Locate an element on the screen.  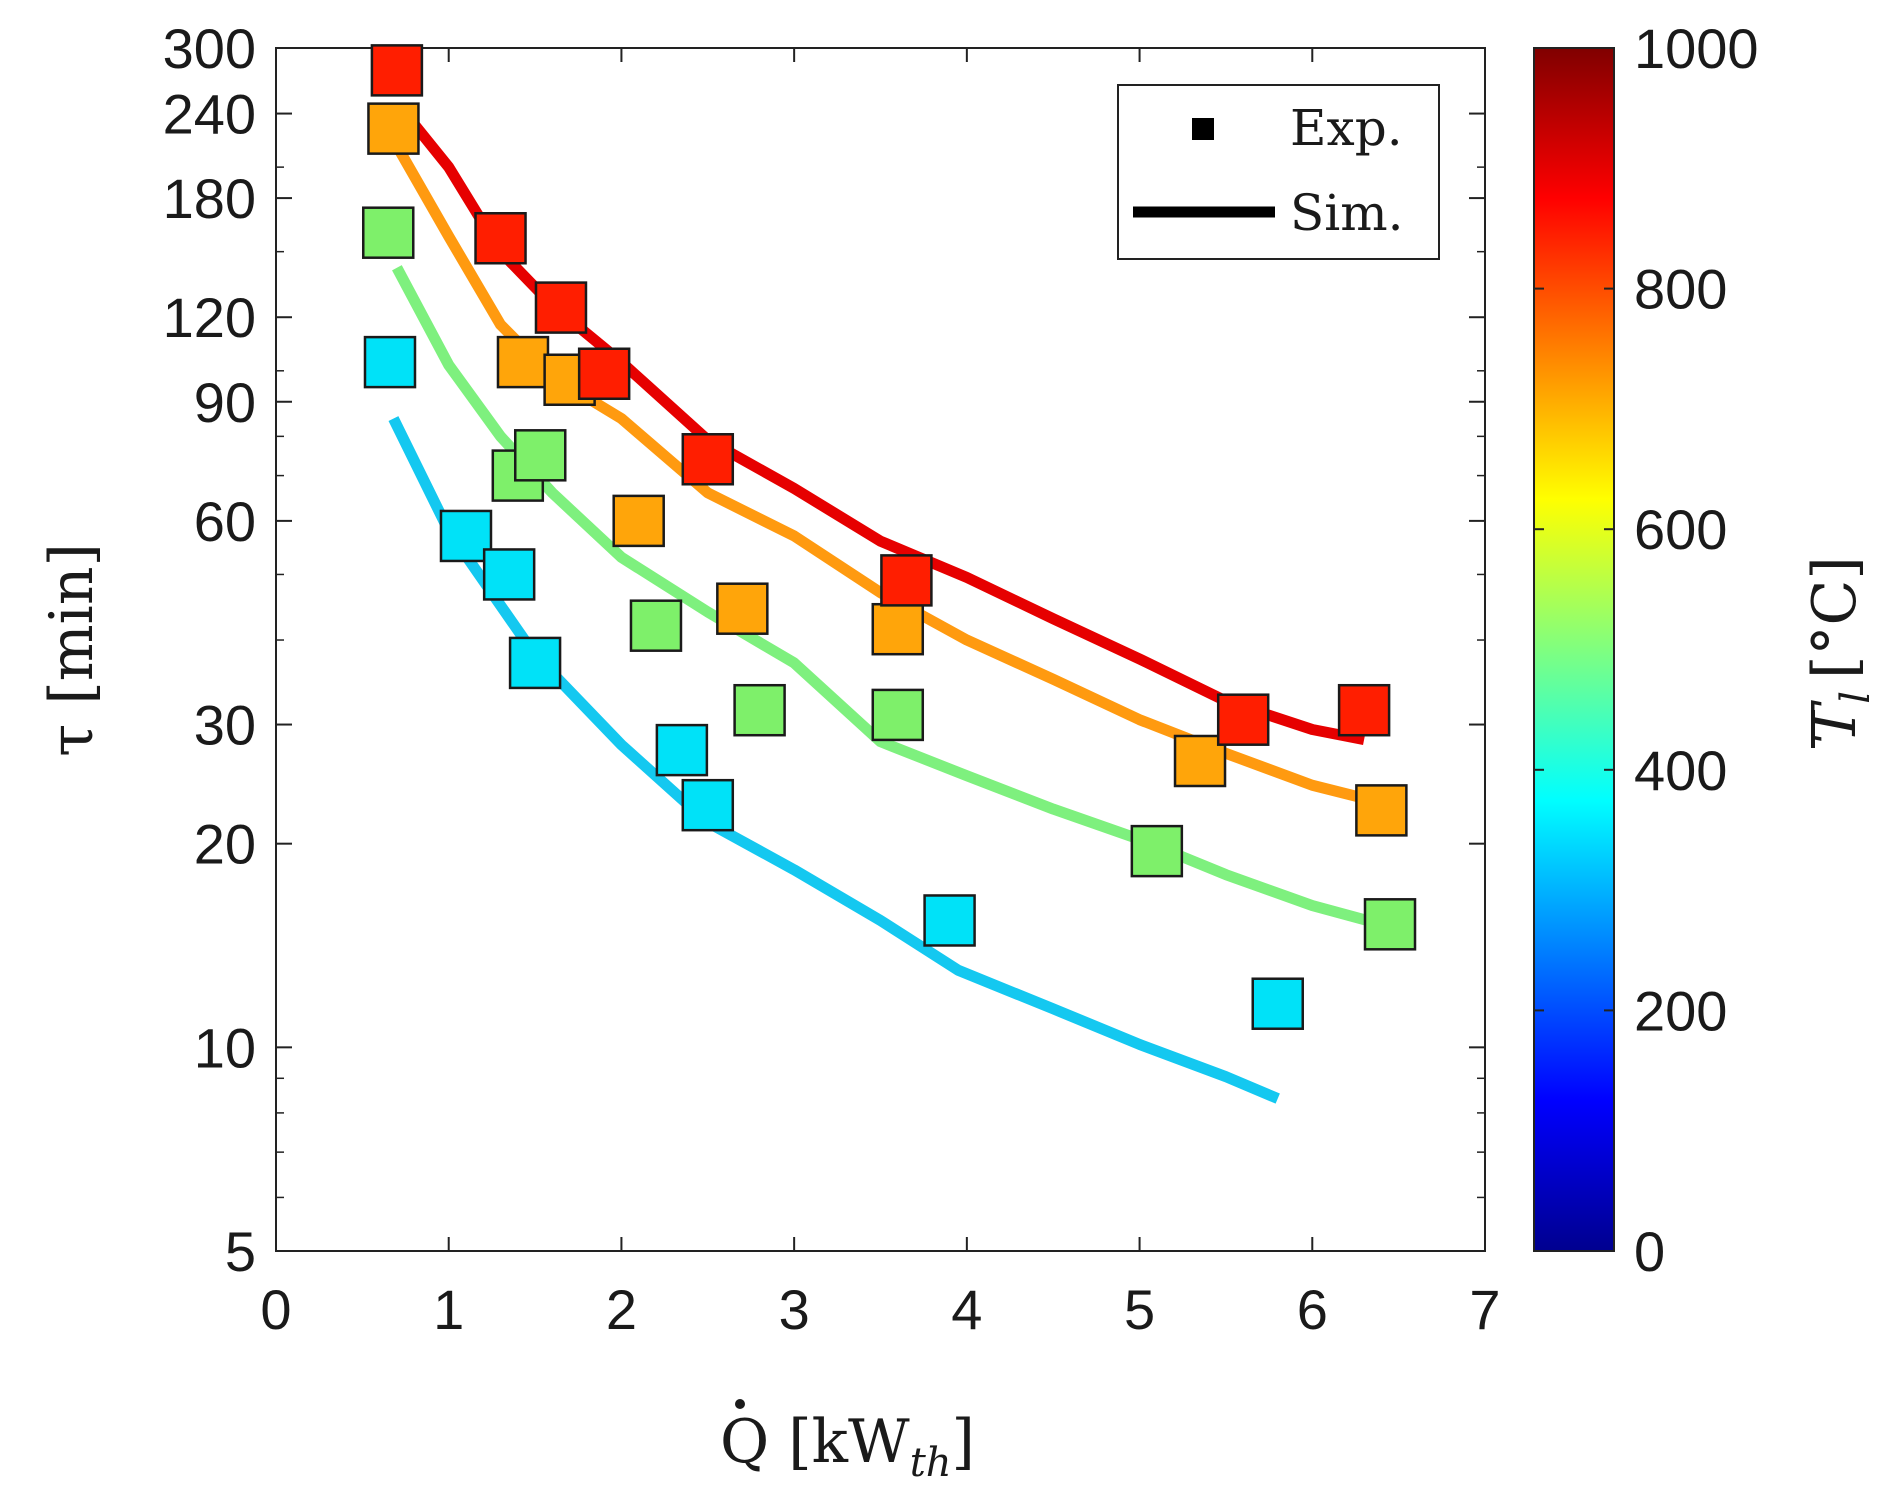
x-tick-label: 5 is located at coordinates (1139, 1309).